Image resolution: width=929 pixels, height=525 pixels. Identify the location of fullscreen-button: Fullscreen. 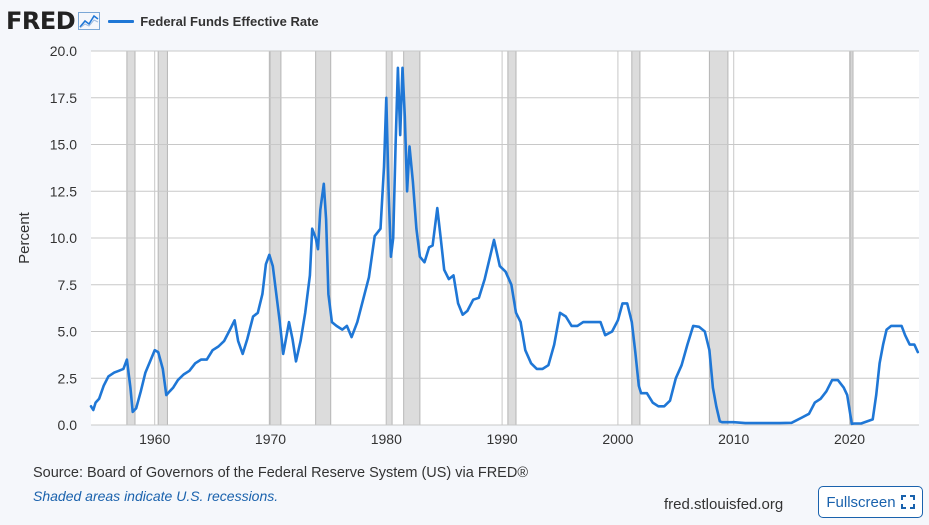
(870, 502).